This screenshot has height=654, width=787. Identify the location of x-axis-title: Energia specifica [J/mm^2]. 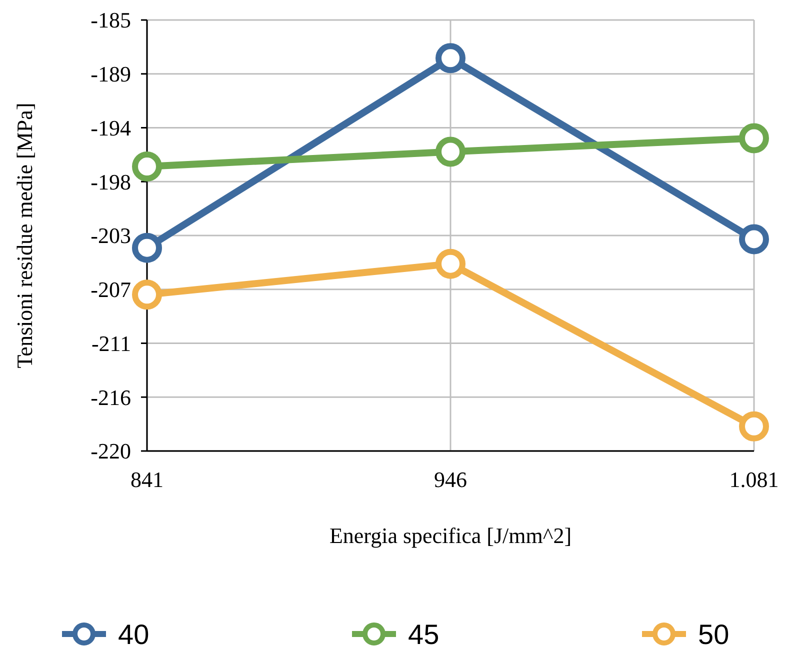
(450, 535).